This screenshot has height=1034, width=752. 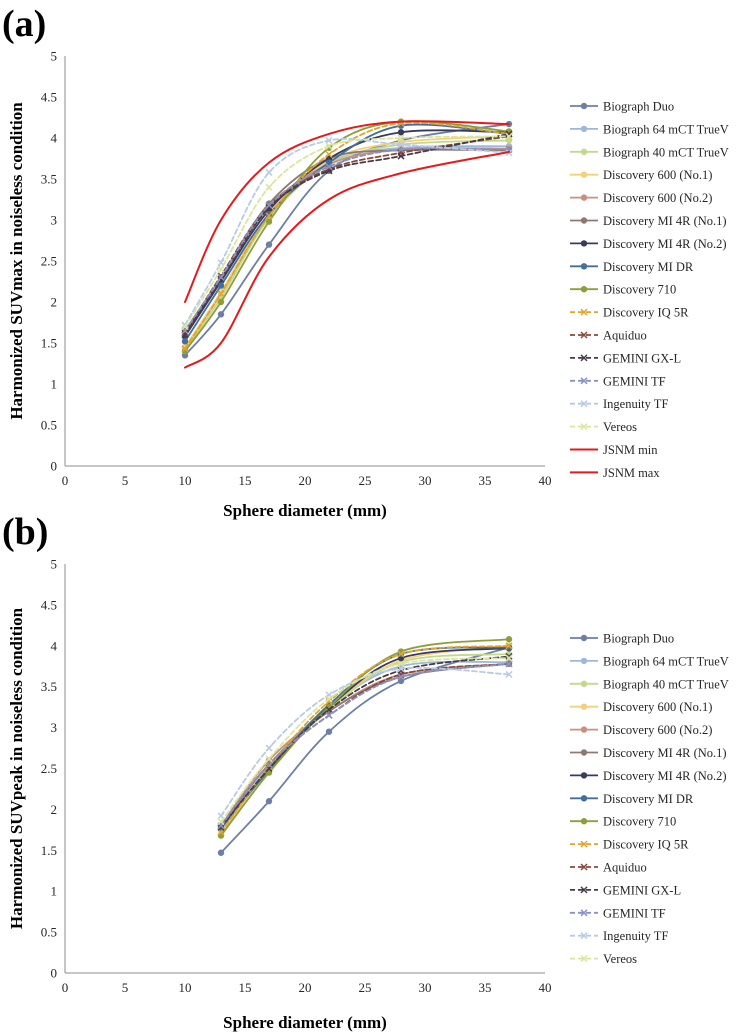 What do you see at coordinates (638, 639) in the screenshot?
I see `legend-label: Biograph Duo` at bounding box center [638, 639].